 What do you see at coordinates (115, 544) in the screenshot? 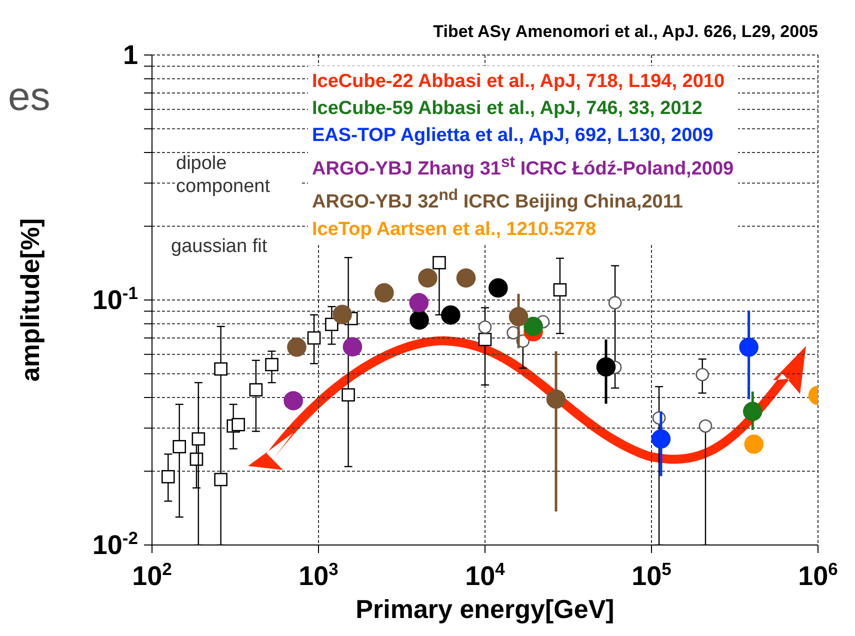
I see `y-tick-label: 10$^{-2}$` at bounding box center [115, 544].